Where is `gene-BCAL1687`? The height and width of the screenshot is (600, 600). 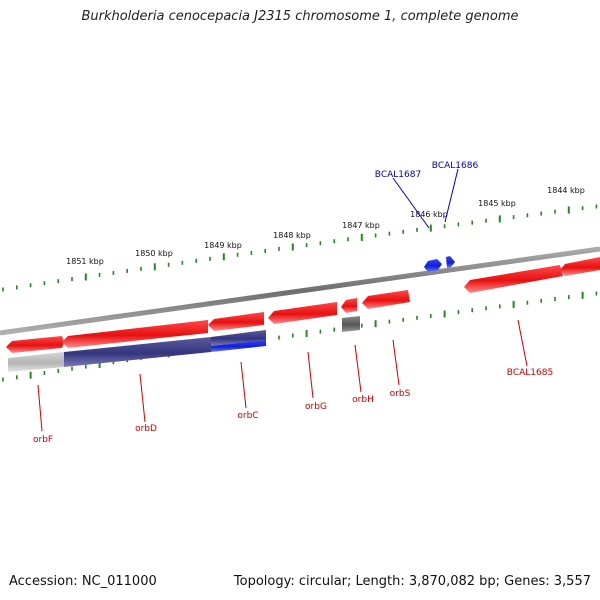
gene-BCAL1687 is located at coordinates (433, 265).